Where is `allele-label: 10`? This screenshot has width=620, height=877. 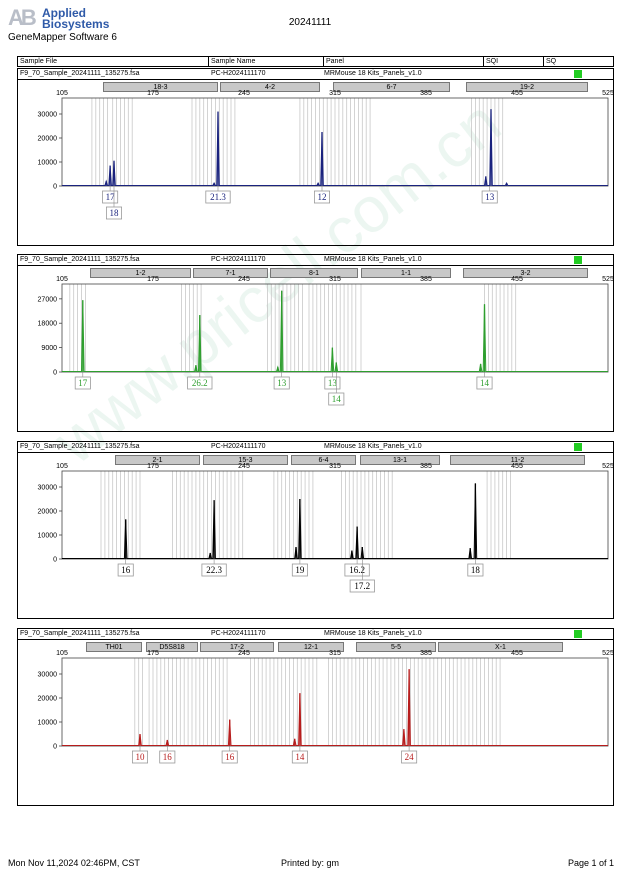 allele-label: 10 is located at coordinates (141, 757).